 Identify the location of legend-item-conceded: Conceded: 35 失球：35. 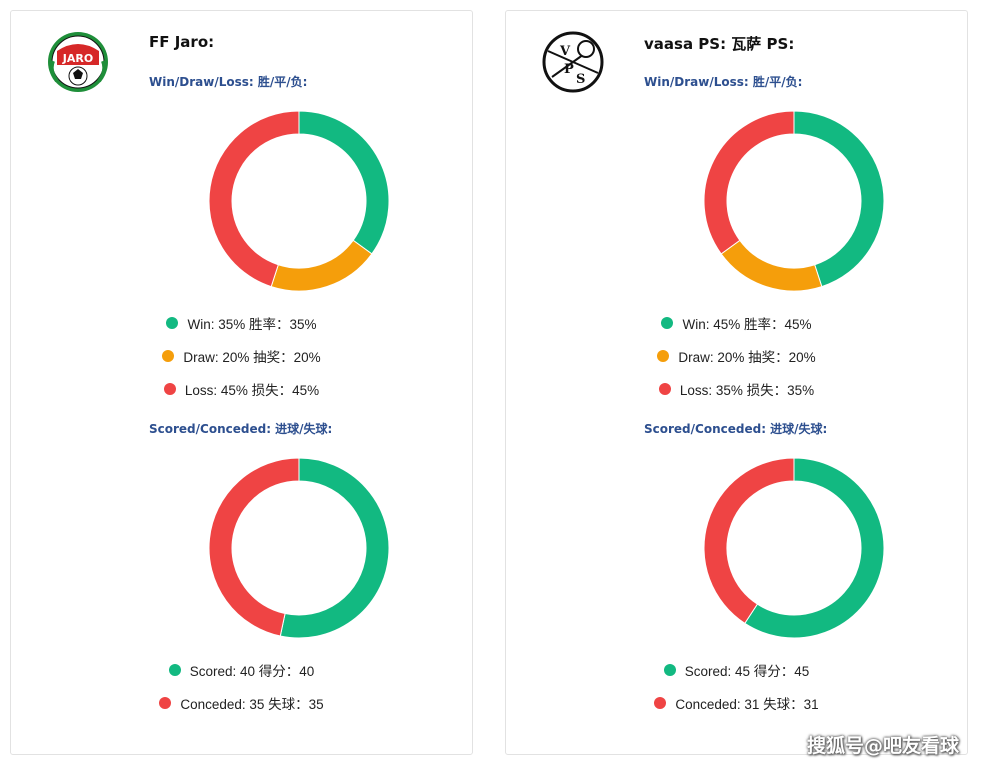
(241, 703).